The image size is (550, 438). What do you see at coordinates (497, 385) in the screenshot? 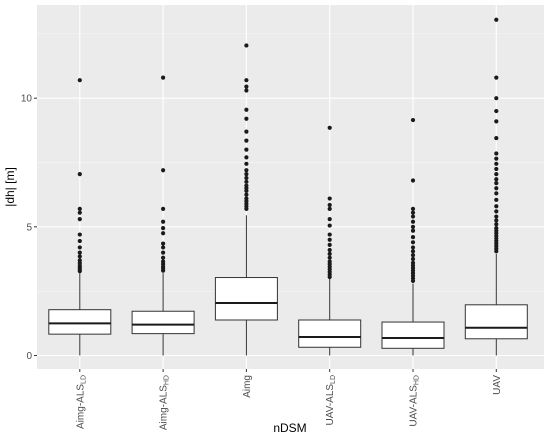
I see `x-tick-label: UAV` at bounding box center [497, 385].